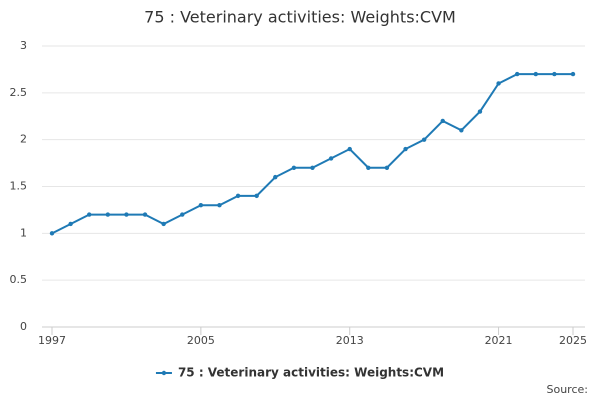 This screenshot has width=600, height=400. Describe the element at coordinates (568, 389) in the screenshot. I see `source: Source:` at that location.